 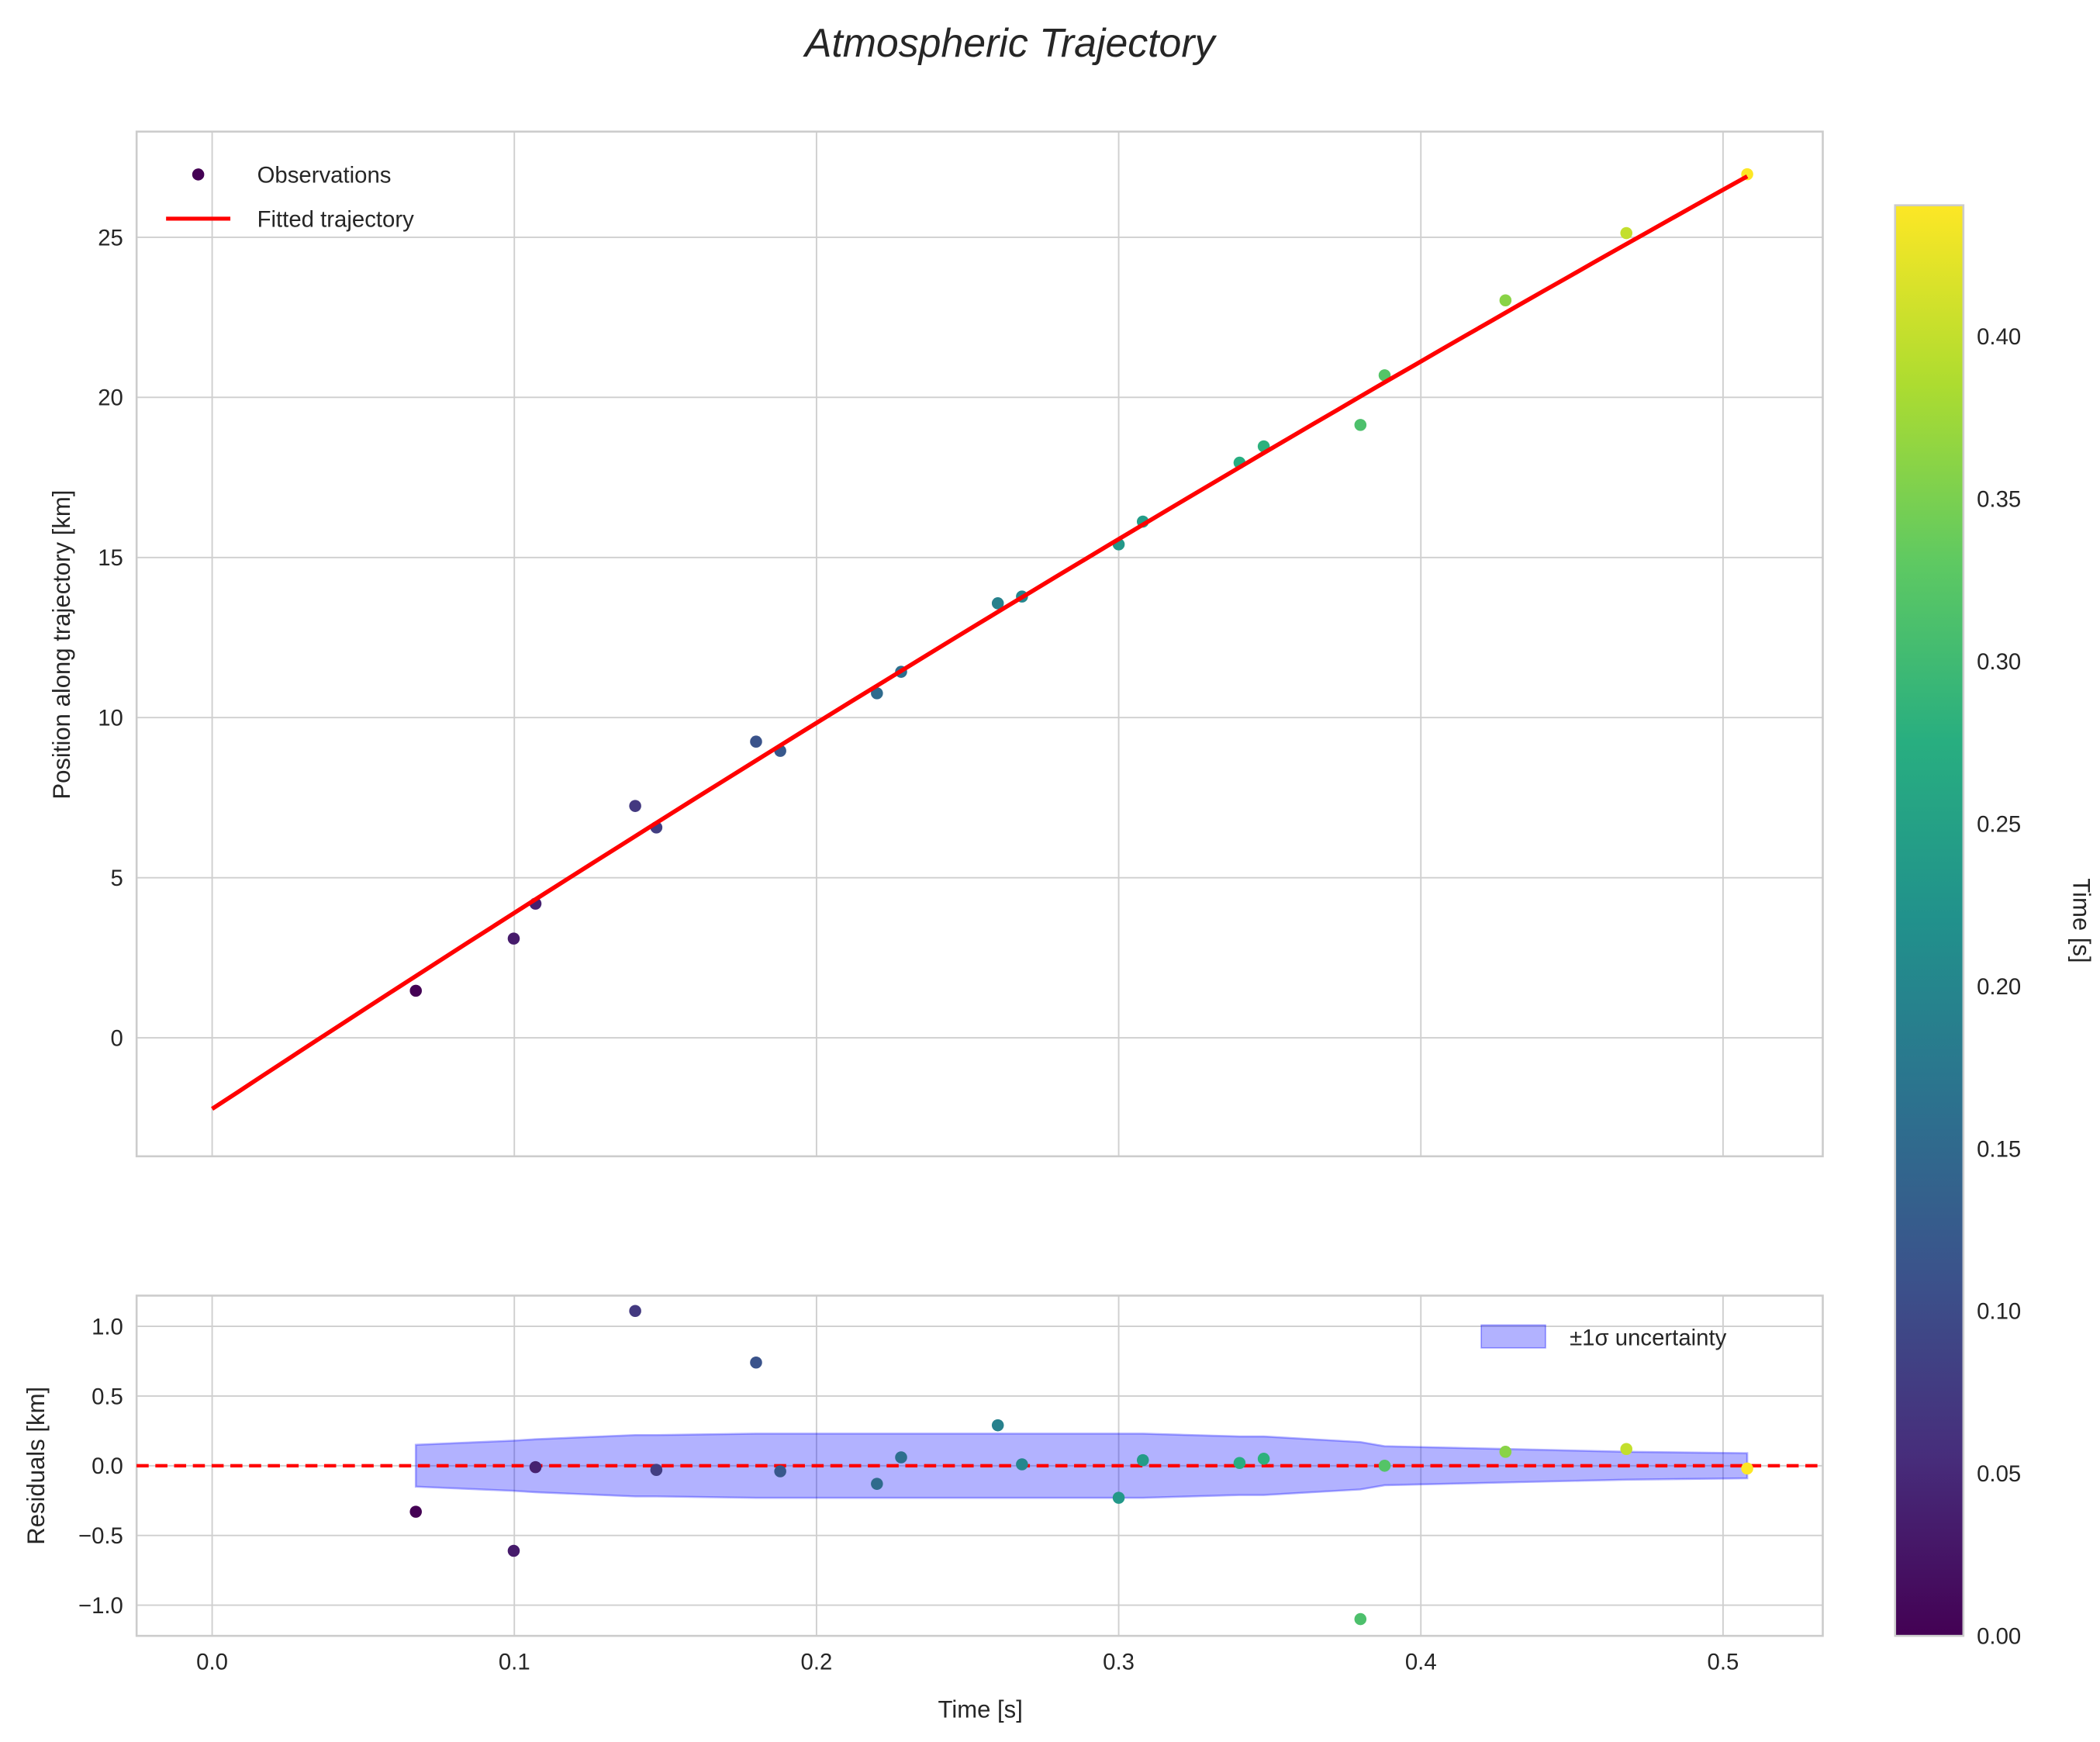 What do you see at coordinates (1929, 920) in the screenshot?
I see `colorbar-gradient` at bounding box center [1929, 920].